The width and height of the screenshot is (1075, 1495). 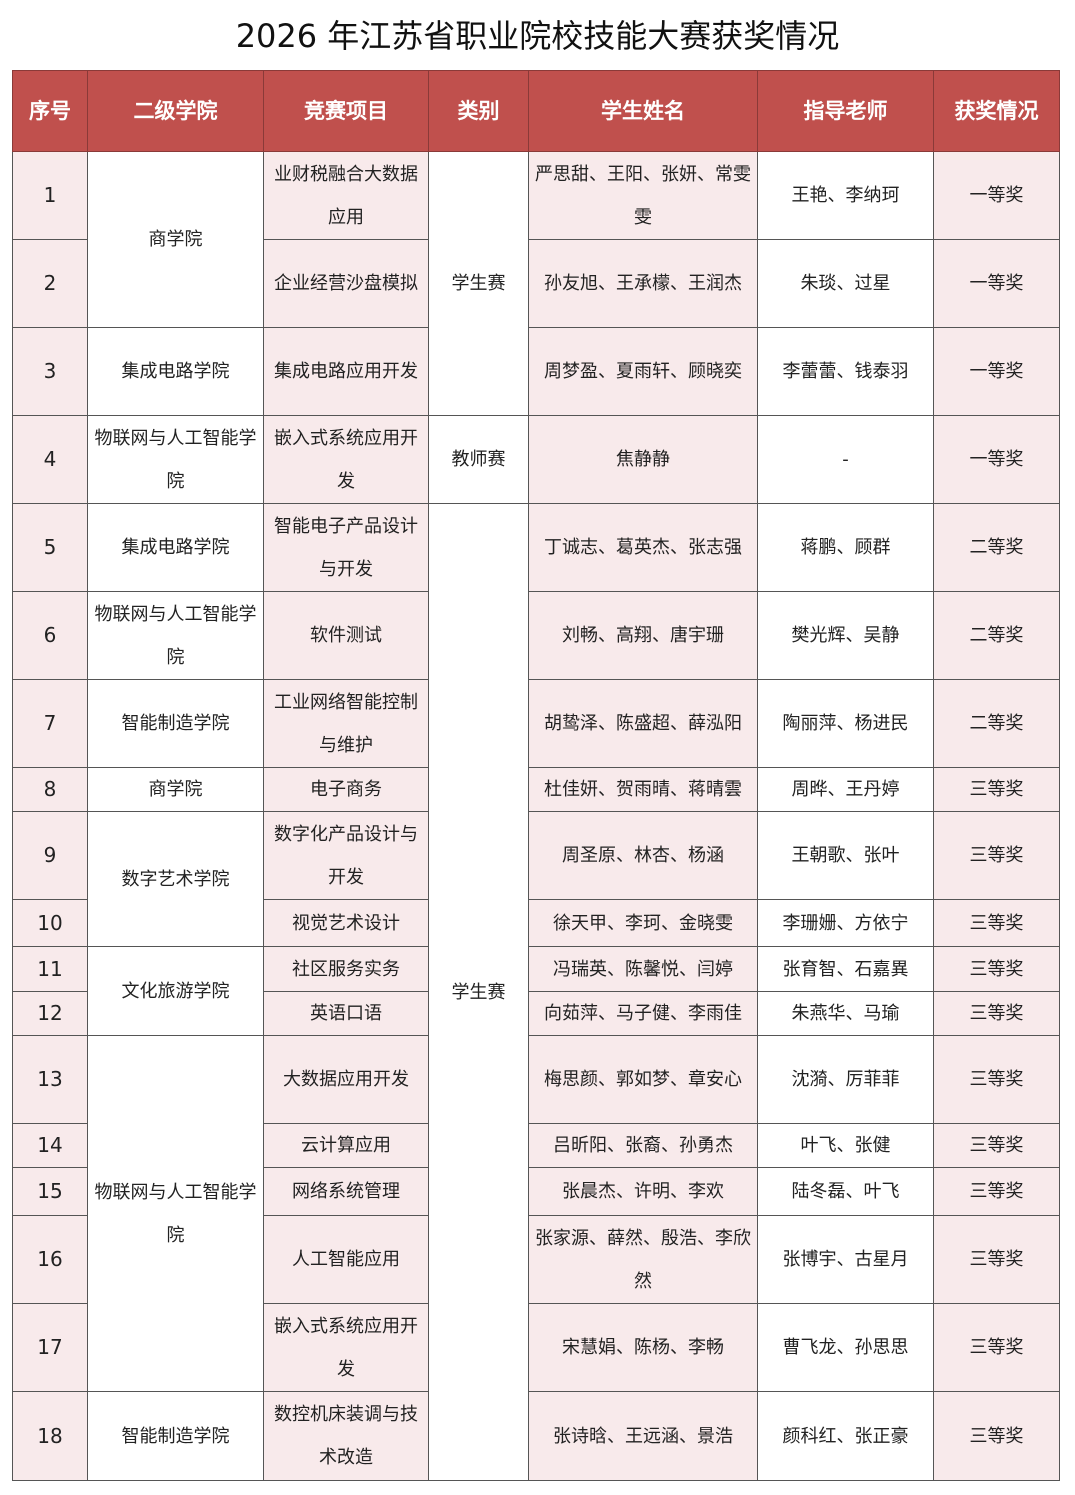 I want to click on page-title: 2026 年江苏省职业院校技能大赛获奖情况, so click(x=537, y=36).